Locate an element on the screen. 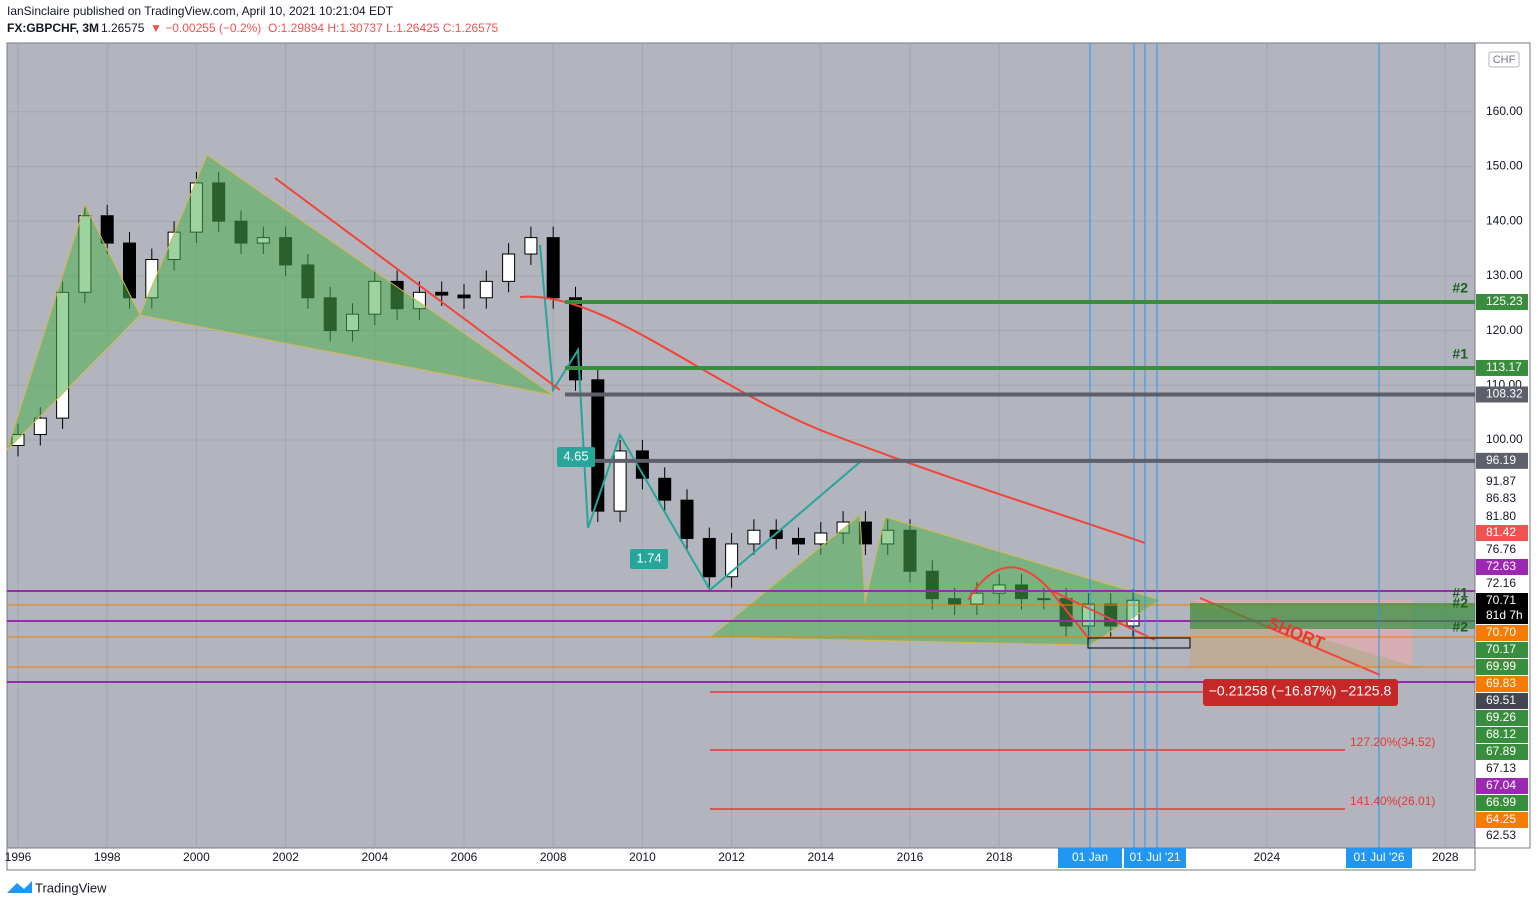 The height and width of the screenshot is (908, 1538). annotation: −0.21258 (−16.87%) −2125.8 is located at coordinates (1300, 691).